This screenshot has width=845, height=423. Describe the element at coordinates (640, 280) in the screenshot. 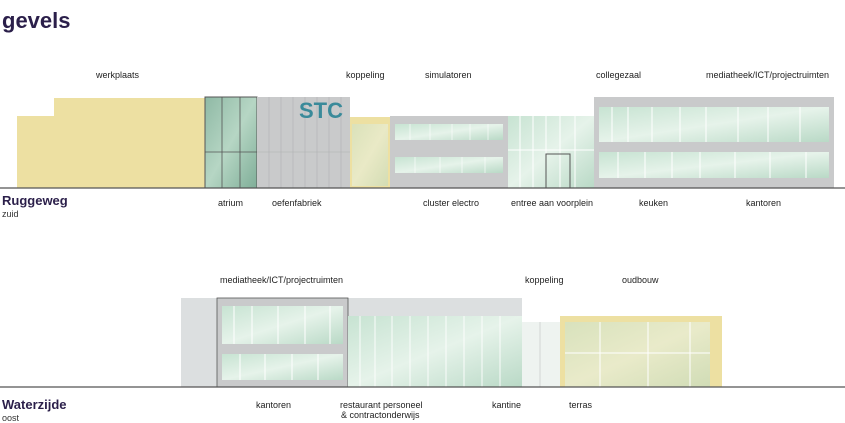

I see `label-oudbouw: oudbouw` at that location.